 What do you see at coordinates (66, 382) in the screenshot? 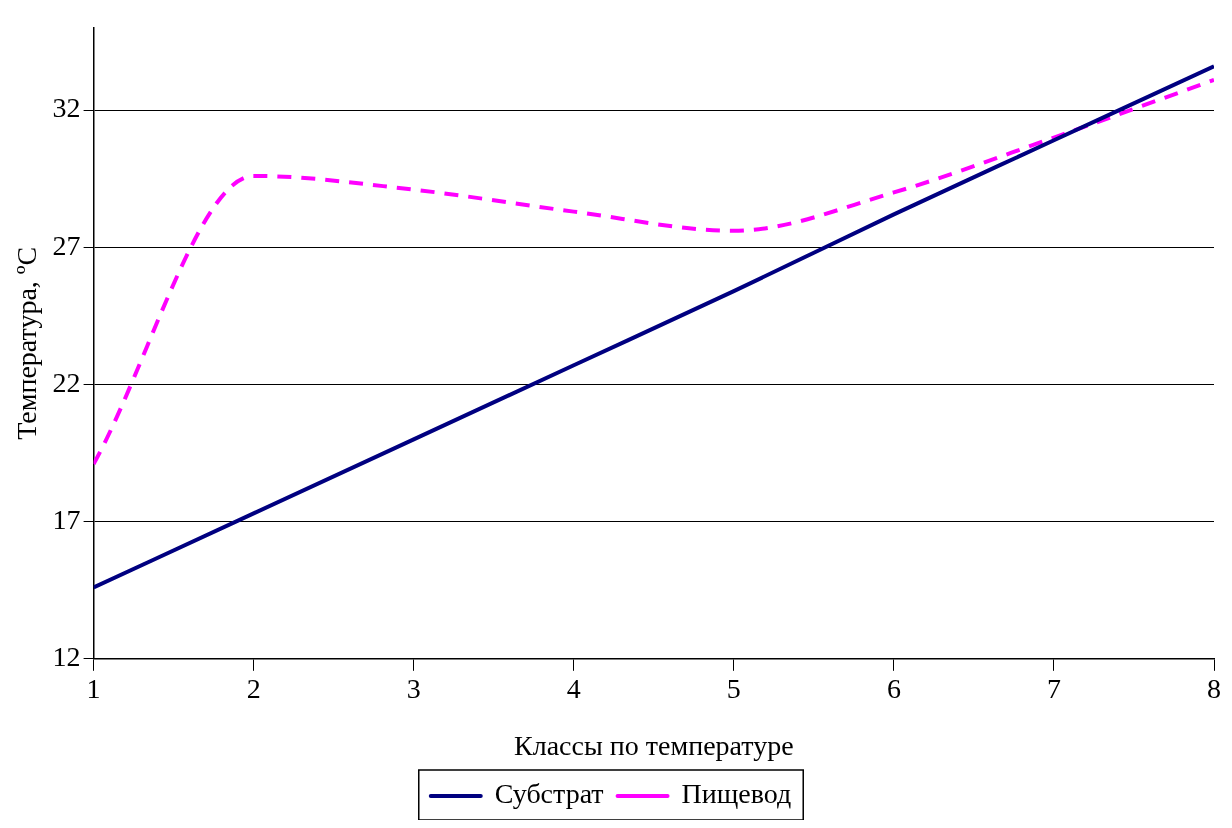
I see `y-tick-label: 22` at bounding box center [66, 382].